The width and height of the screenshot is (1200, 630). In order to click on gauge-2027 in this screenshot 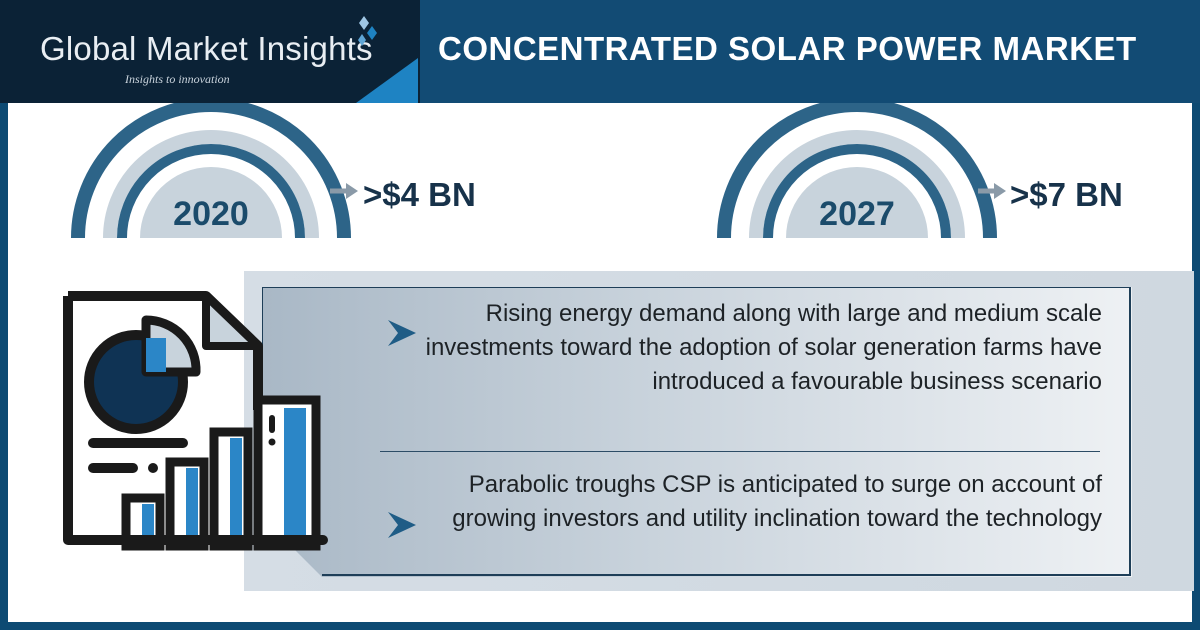, I will do `click(857, 171)`.